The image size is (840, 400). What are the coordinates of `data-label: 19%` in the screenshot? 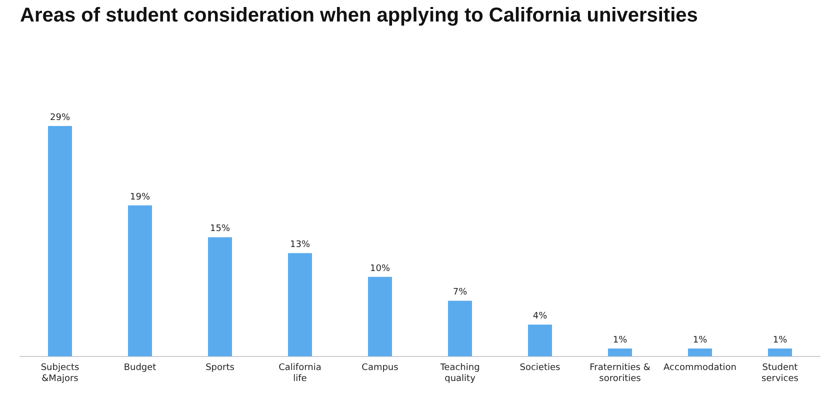 It's located at (140, 197).